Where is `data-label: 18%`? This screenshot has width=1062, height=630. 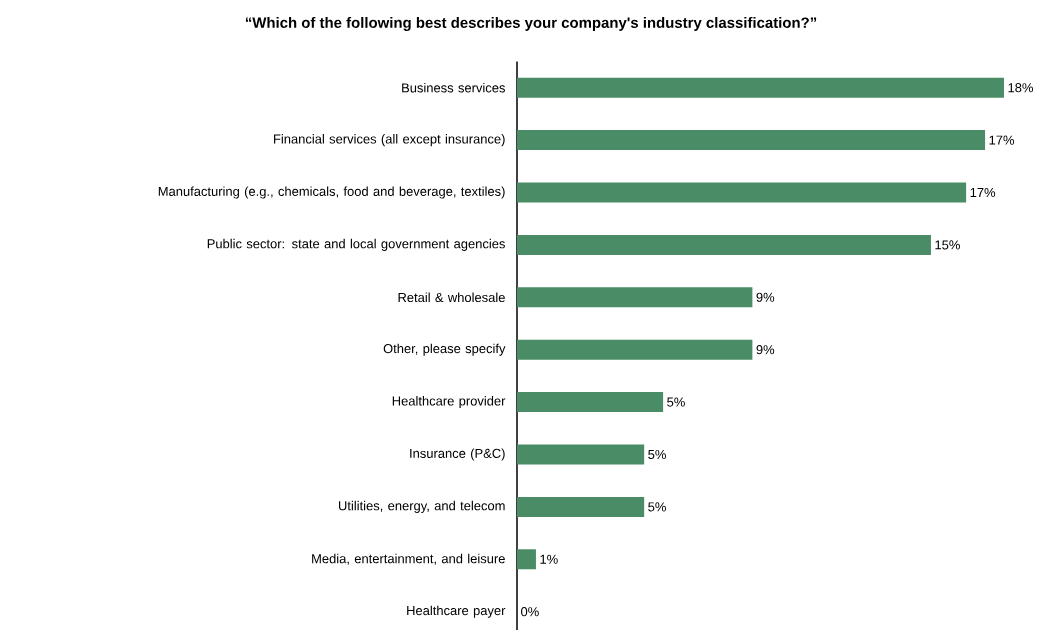 data-label: 18% is located at coordinates (1020, 88).